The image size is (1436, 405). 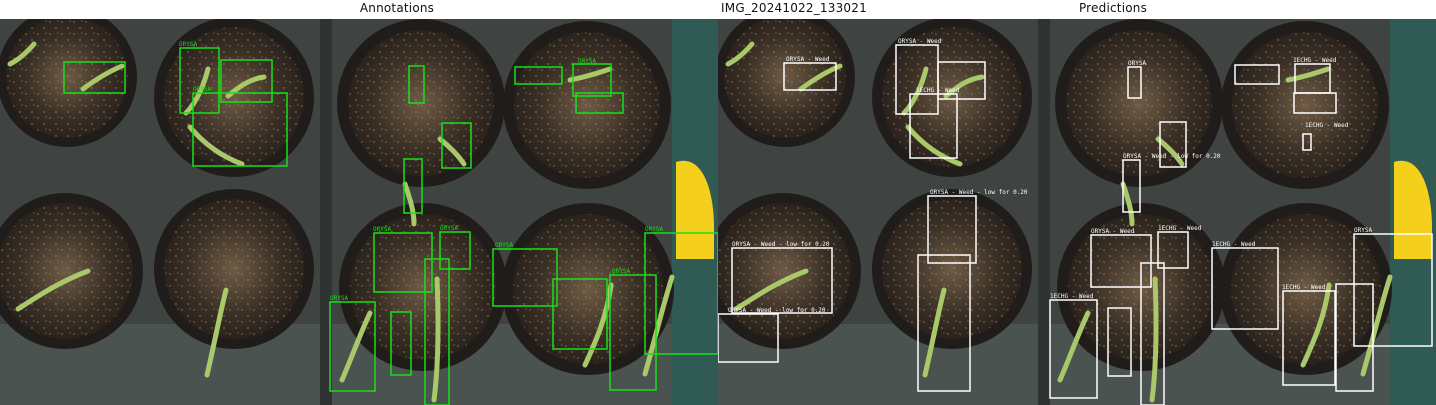 What do you see at coordinates (1113, 8) in the screenshot?
I see `predictions-title: Predictions` at bounding box center [1113, 8].